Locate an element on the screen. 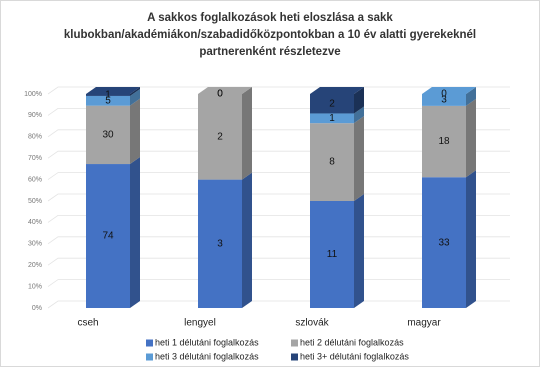 The width and height of the screenshot is (540, 367). y-tick-label: 60% is located at coordinates (35, 179).